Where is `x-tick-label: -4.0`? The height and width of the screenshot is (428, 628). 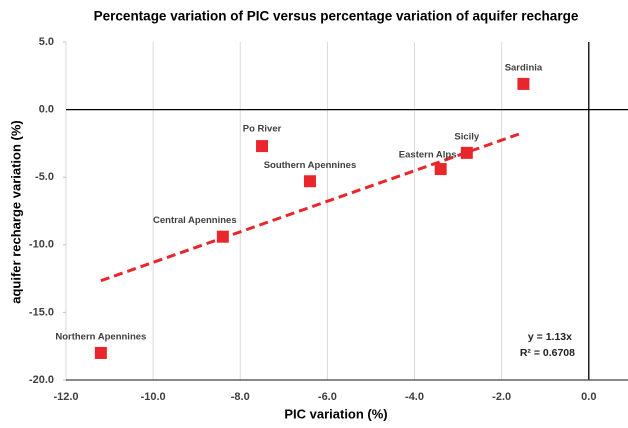
x-tick-label: -4.0 is located at coordinates (414, 397).